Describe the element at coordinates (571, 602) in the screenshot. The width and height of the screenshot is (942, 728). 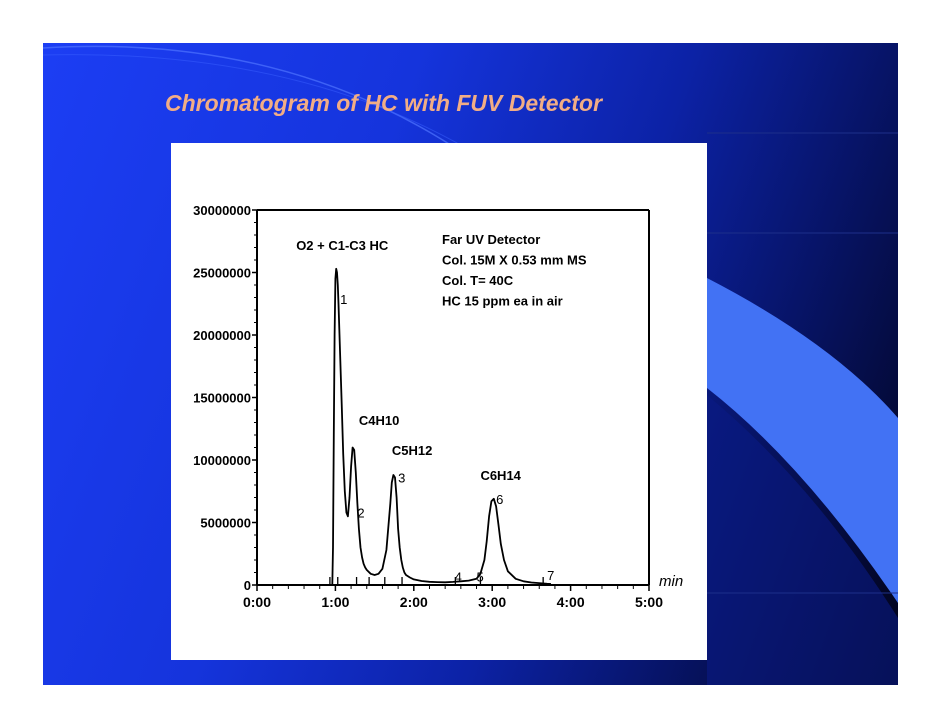
I see `x-tick-label: 4:00` at that location.